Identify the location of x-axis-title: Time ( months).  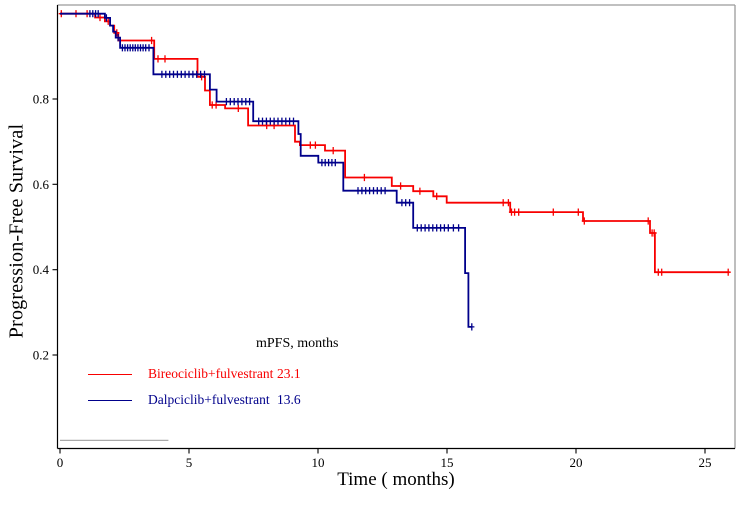
(396, 479).